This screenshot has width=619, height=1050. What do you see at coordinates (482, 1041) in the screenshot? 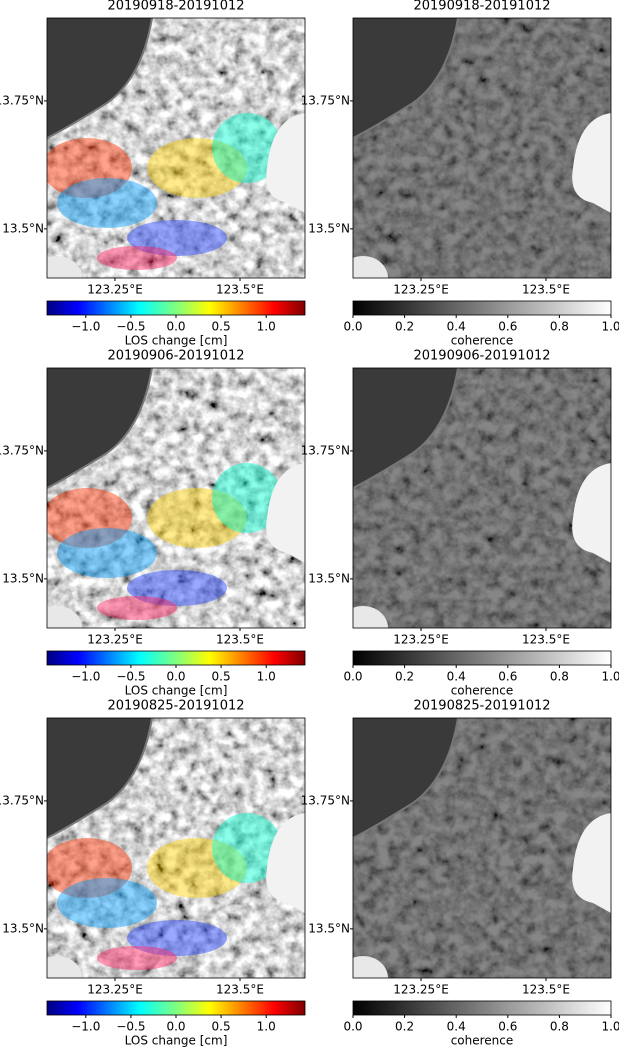
I see `colorbar-label: coherence` at bounding box center [482, 1041].